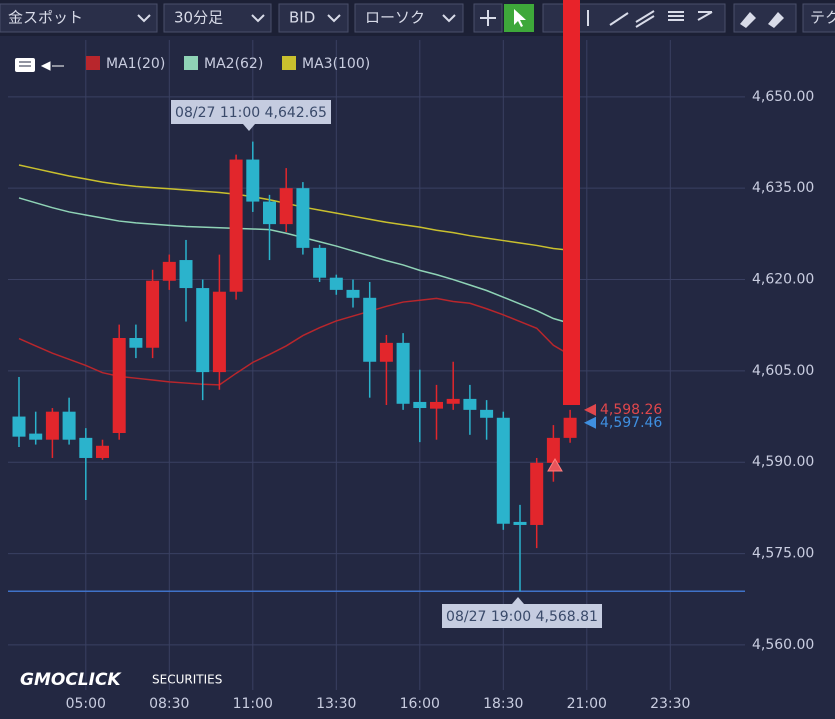 The width and height of the screenshot is (835, 719). I want to click on pointer-button, so click(519, 18).